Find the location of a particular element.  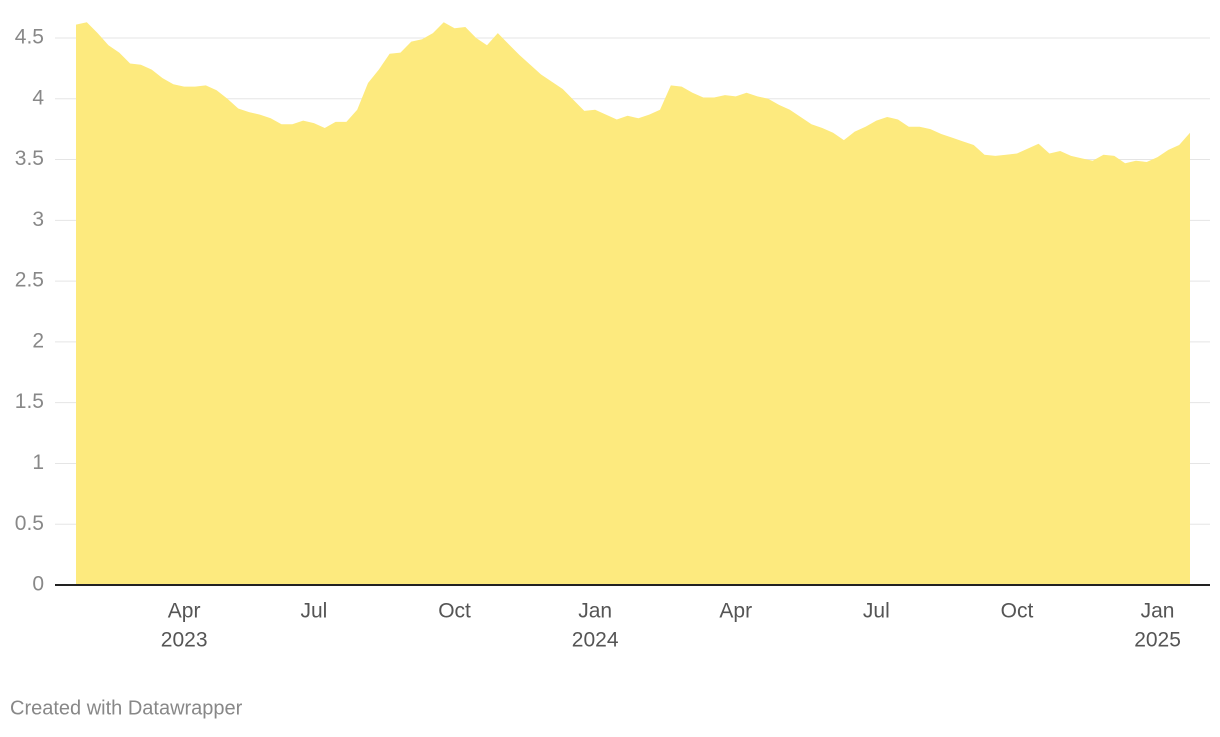

y-tick-label: 3 is located at coordinates (38, 219).